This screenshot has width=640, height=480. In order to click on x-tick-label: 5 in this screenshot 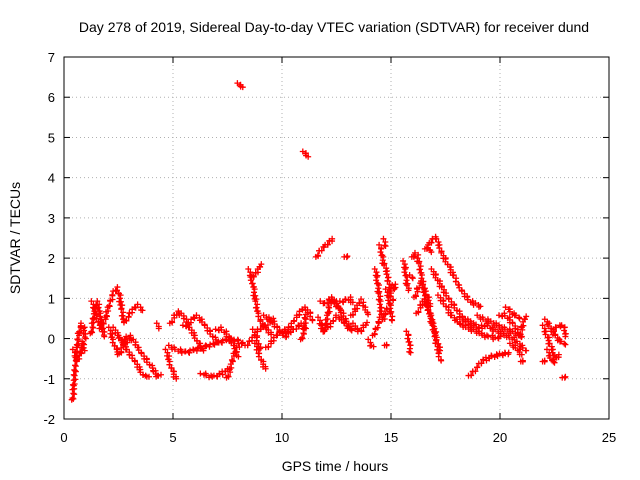, I will do `click(172, 437)`.